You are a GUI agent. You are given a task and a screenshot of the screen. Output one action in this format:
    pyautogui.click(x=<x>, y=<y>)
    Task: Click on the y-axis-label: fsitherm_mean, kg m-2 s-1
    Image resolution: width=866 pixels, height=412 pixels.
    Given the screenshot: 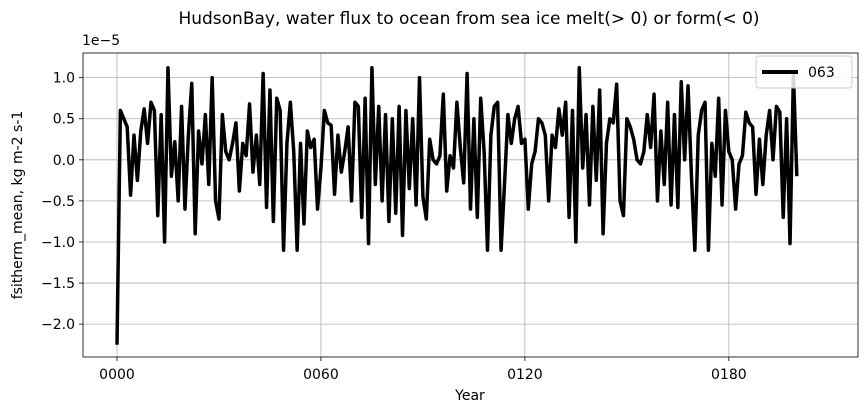 What is the action you would take?
    pyautogui.click(x=18, y=205)
    